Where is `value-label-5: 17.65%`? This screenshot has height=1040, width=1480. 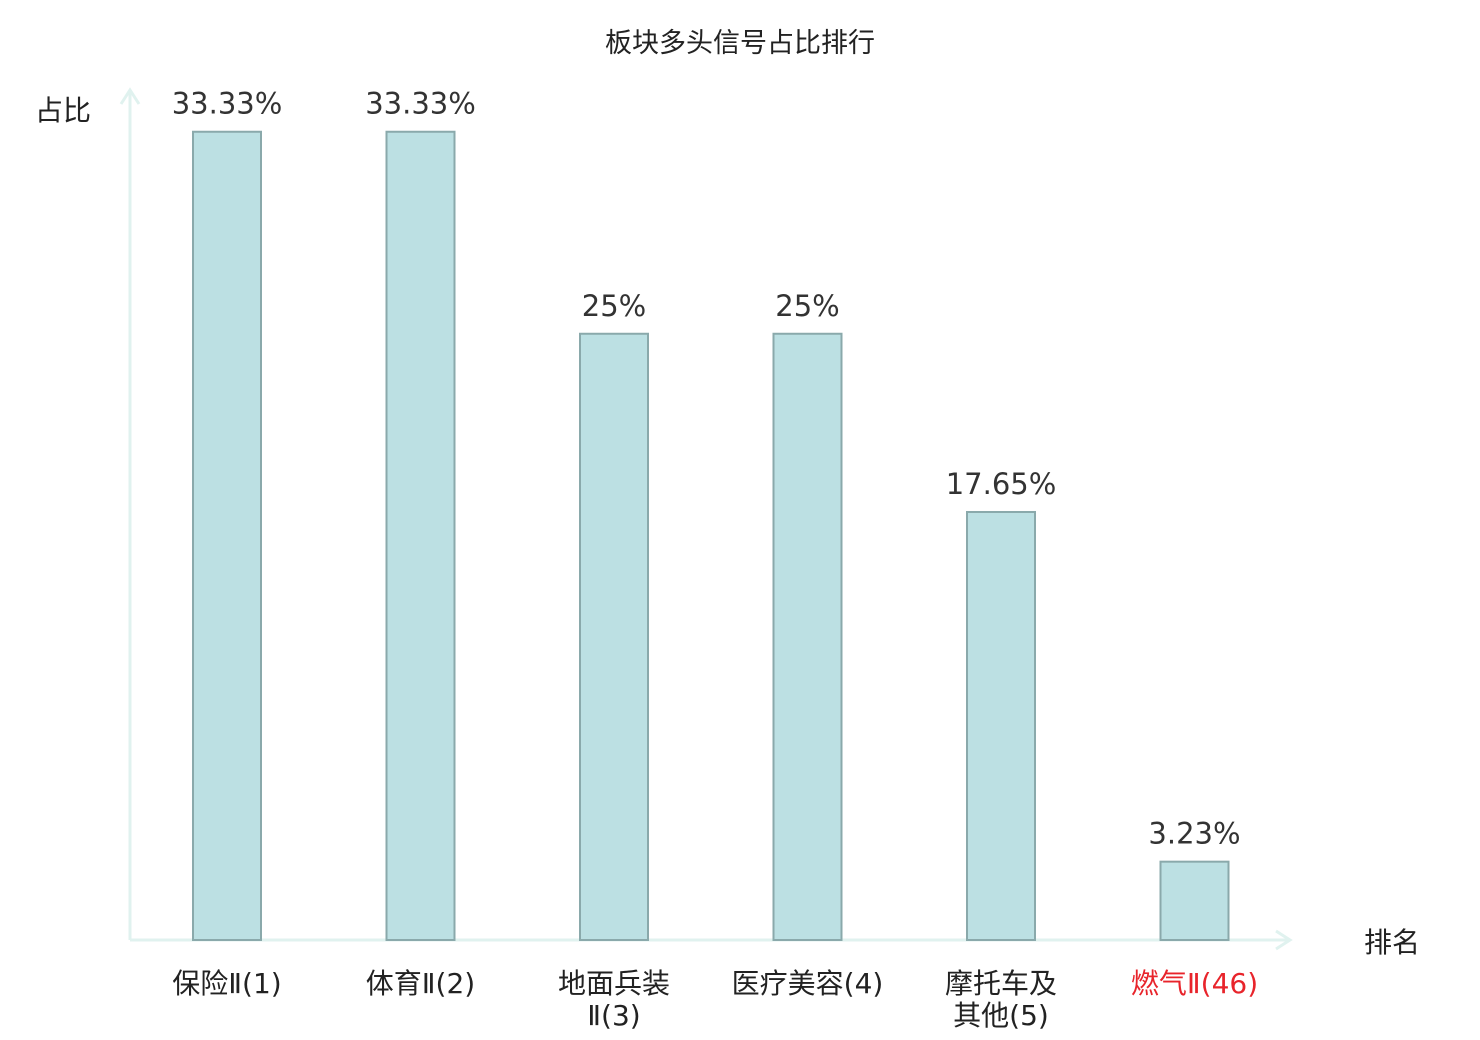
value-label-5: 17.65% is located at coordinates (1001, 484).